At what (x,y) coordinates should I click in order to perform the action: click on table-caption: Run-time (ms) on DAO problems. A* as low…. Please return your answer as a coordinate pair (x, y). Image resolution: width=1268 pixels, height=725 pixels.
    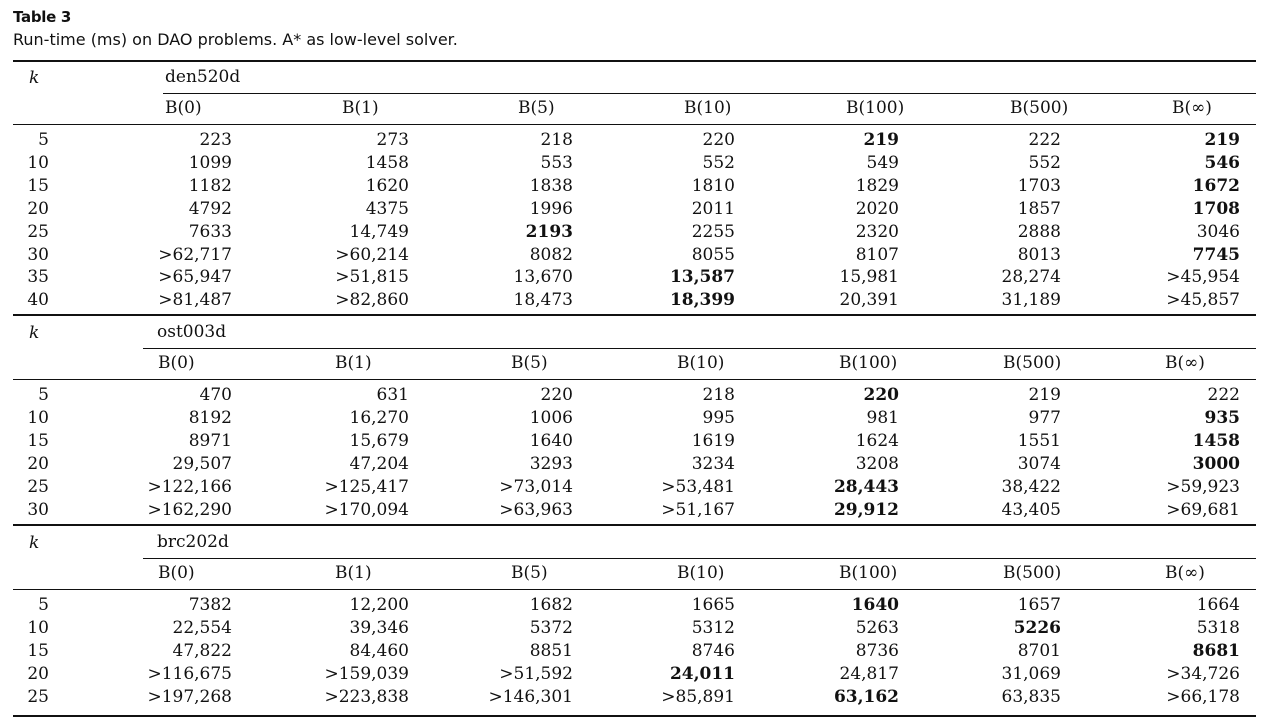
    Looking at the image, I should click on (235, 39).